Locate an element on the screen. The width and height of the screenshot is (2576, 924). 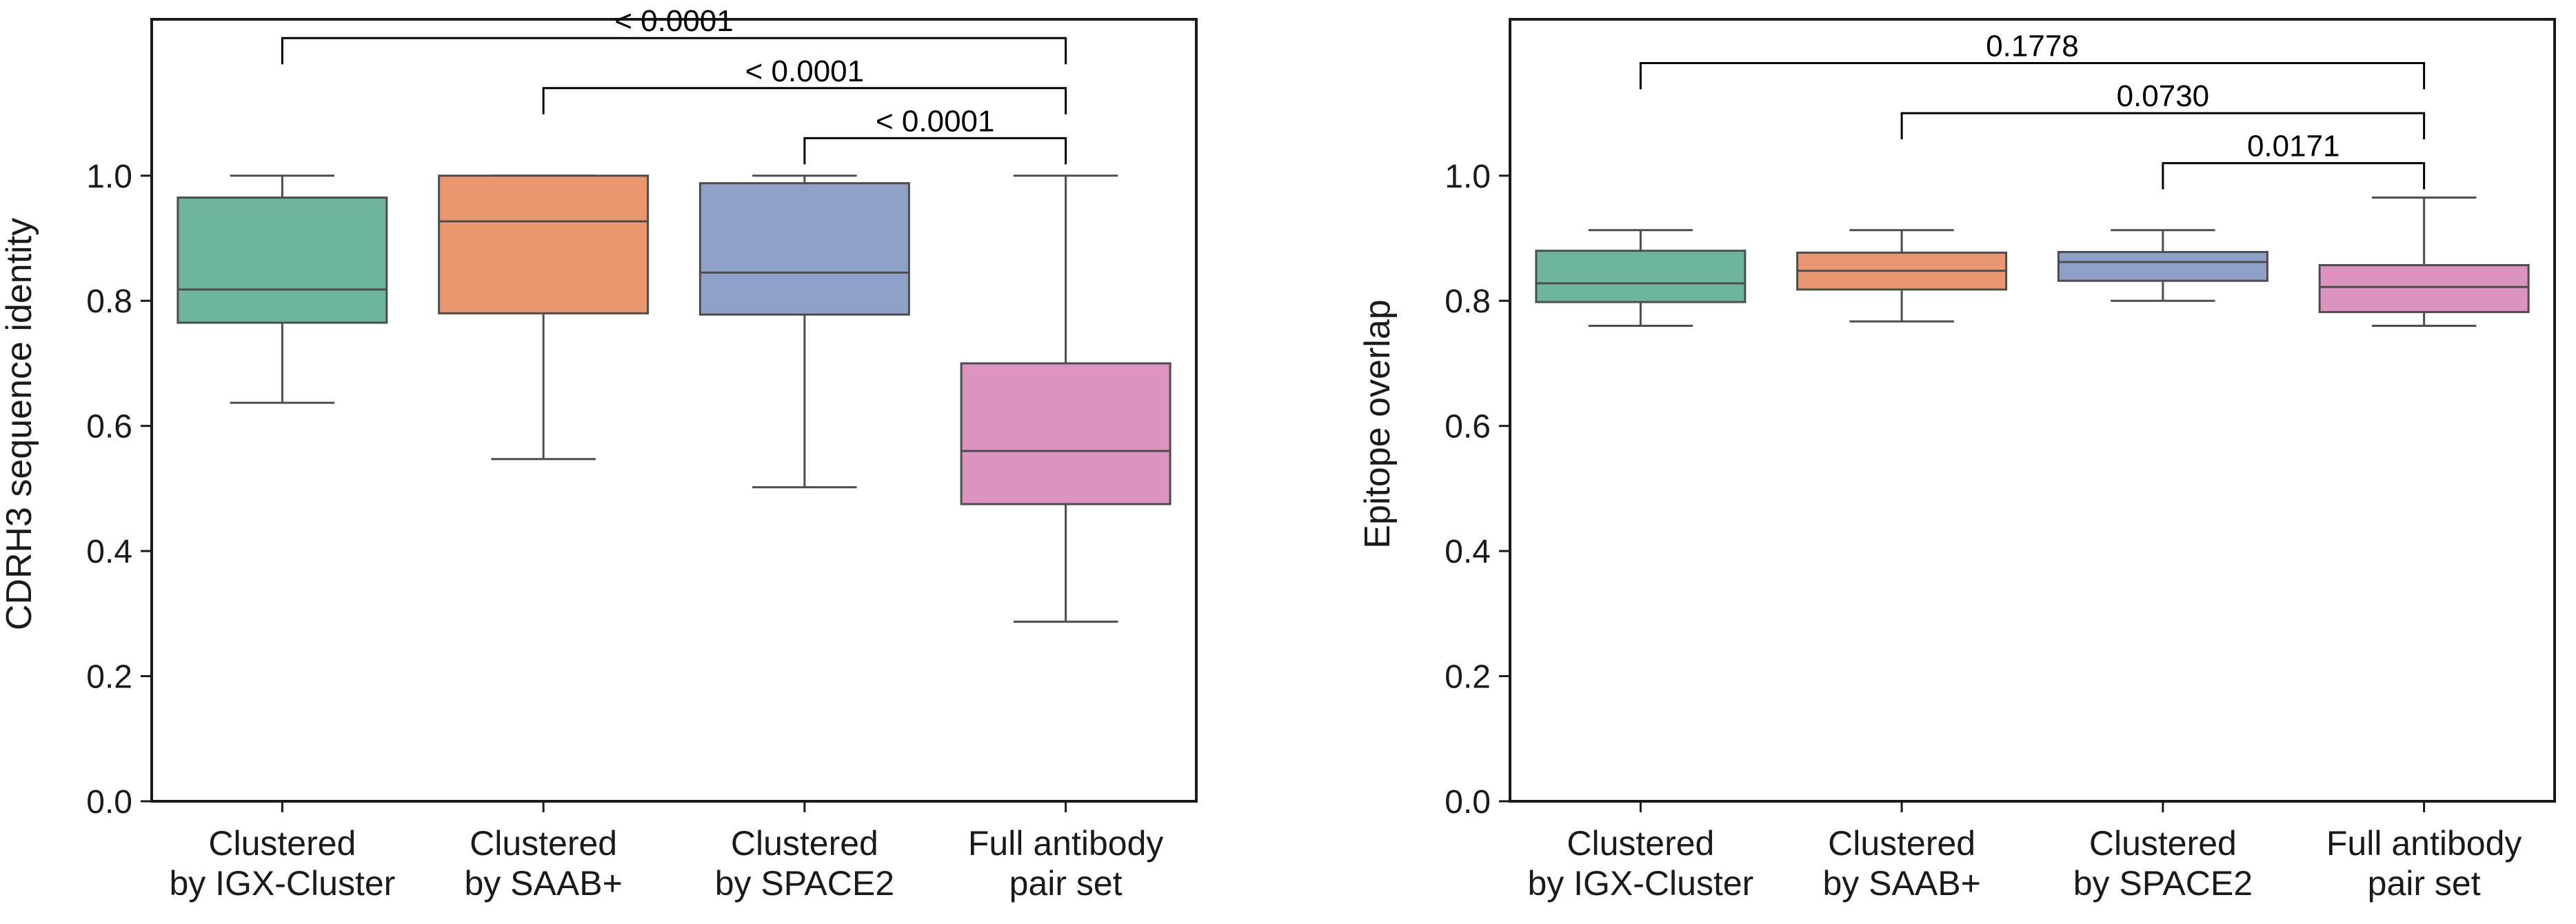
y-axis-label: Epitope overlap is located at coordinates (1378, 424).